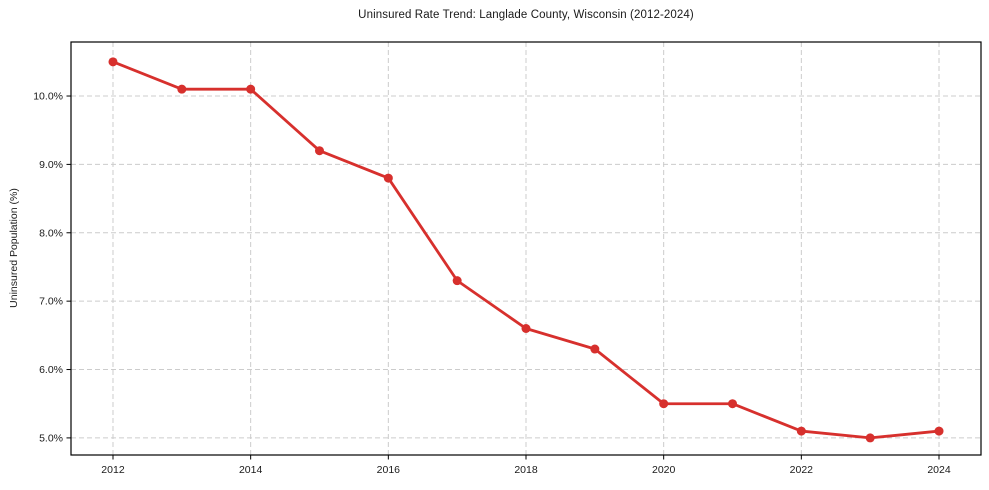 The height and width of the screenshot is (490, 989). Describe the element at coordinates (51, 438) in the screenshot. I see `y-tick-label: 5.0%` at that location.